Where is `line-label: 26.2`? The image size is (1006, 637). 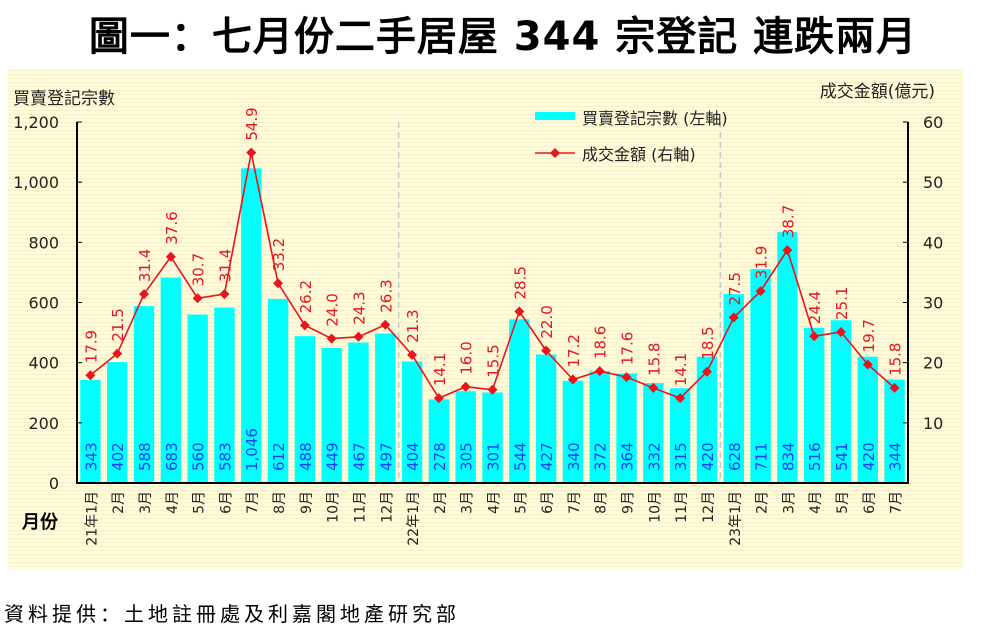
line-label: 26.2 is located at coordinates (306, 296).